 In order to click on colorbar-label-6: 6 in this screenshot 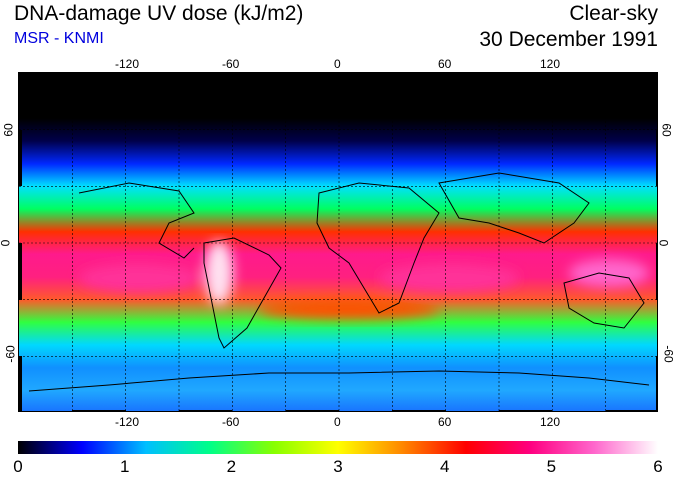, I will do `click(658, 466)`.